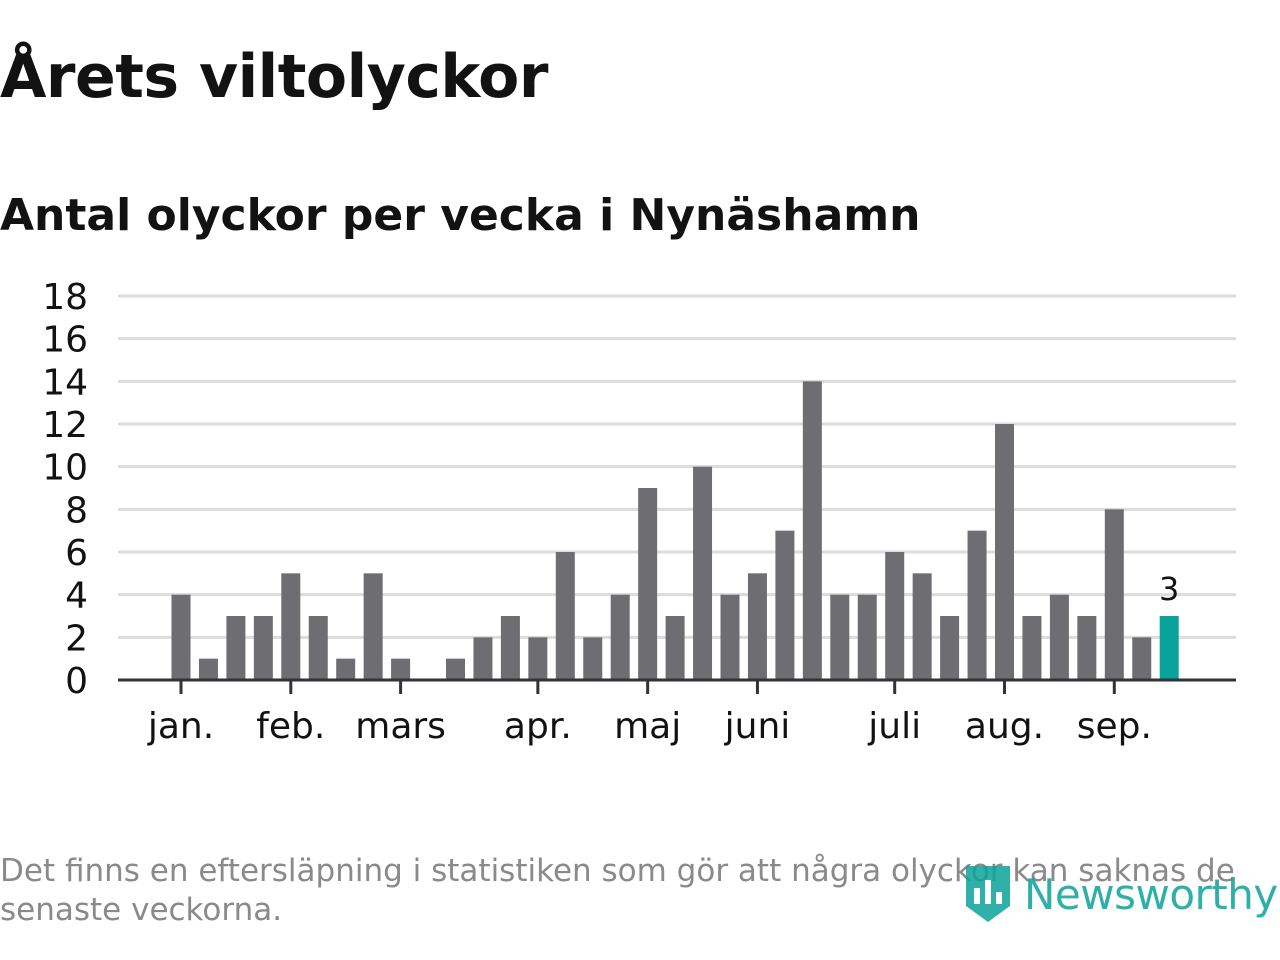 The width and height of the screenshot is (1280, 960). I want to click on x-tick-label: jan., so click(180, 726).